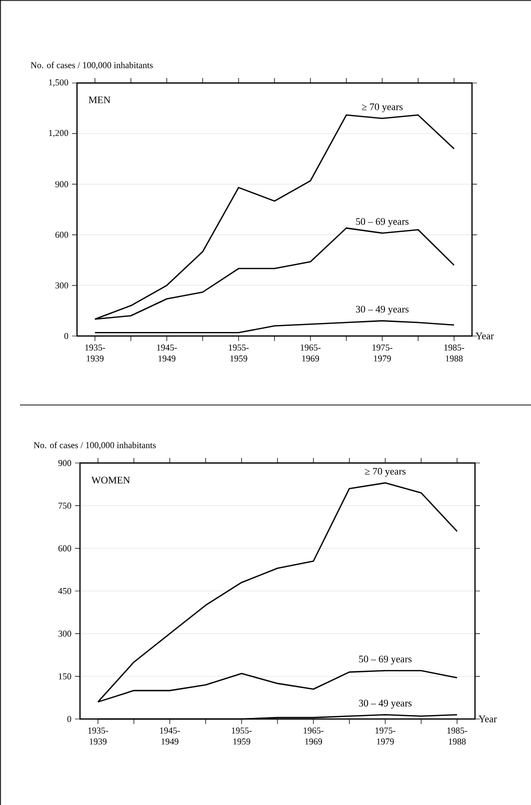 Image resolution: width=531 pixels, height=805 pixels. What do you see at coordinates (65, 676) in the screenshot?
I see `y-tick-label: 150` at bounding box center [65, 676].